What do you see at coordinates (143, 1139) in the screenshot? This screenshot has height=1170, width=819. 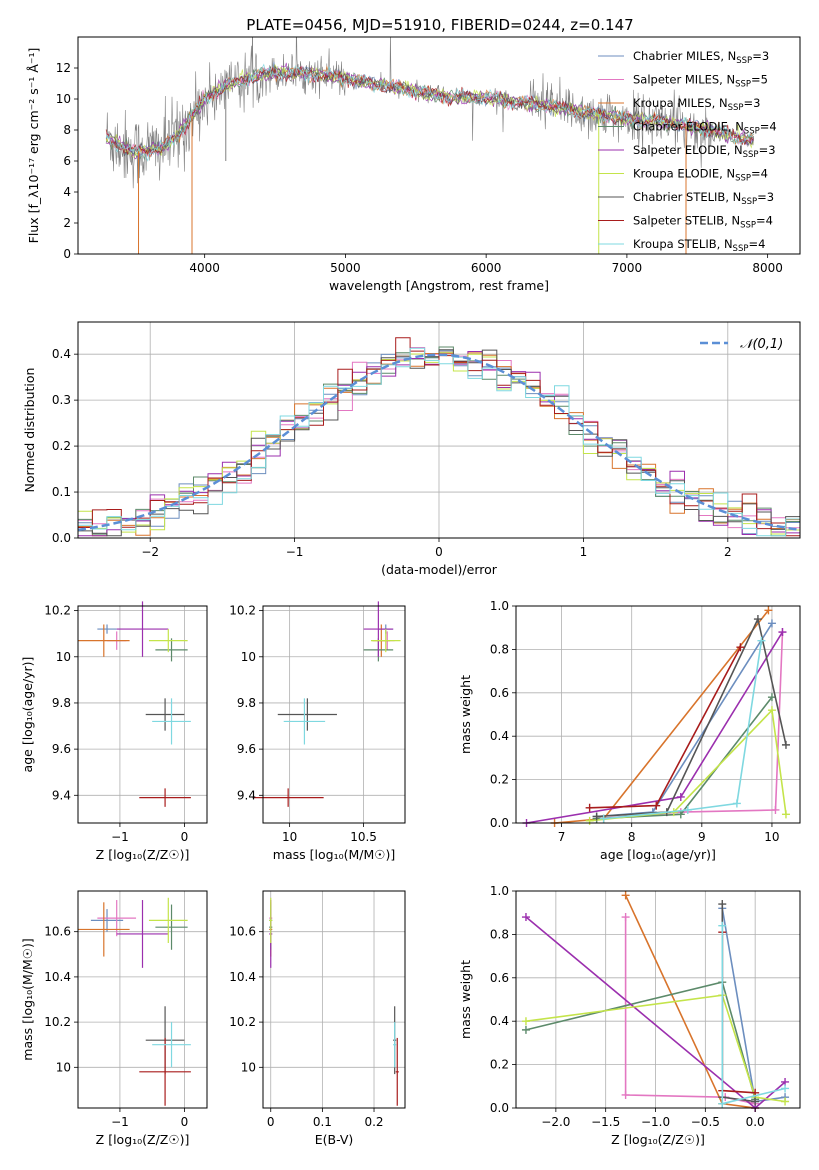 I see `x-axis-label: Z [log₁₀(Z/Z☉)]` at bounding box center [143, 1139].